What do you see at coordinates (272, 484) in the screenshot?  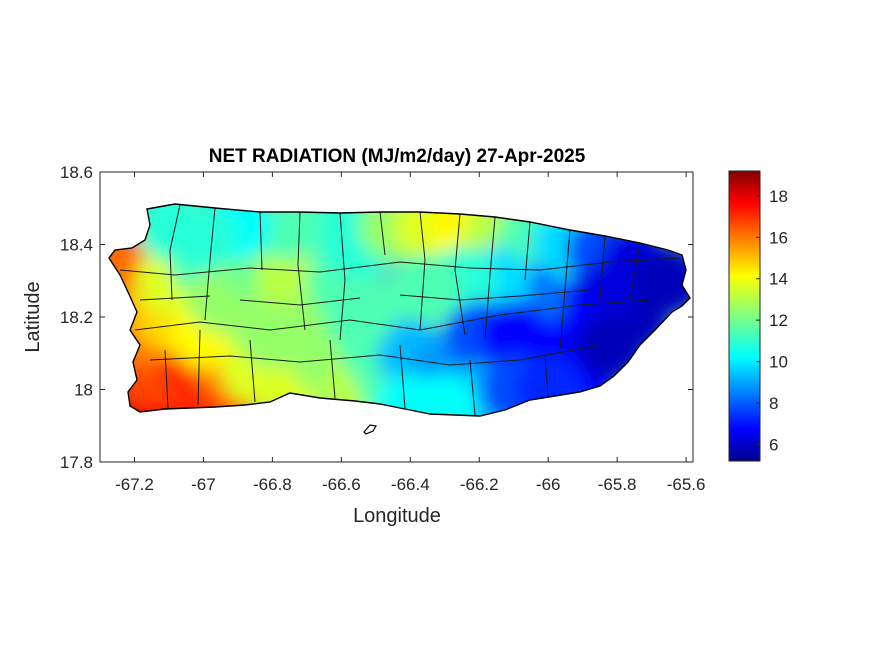 I see `x-tick-label: -66.8` at bounding box center [272, 484].